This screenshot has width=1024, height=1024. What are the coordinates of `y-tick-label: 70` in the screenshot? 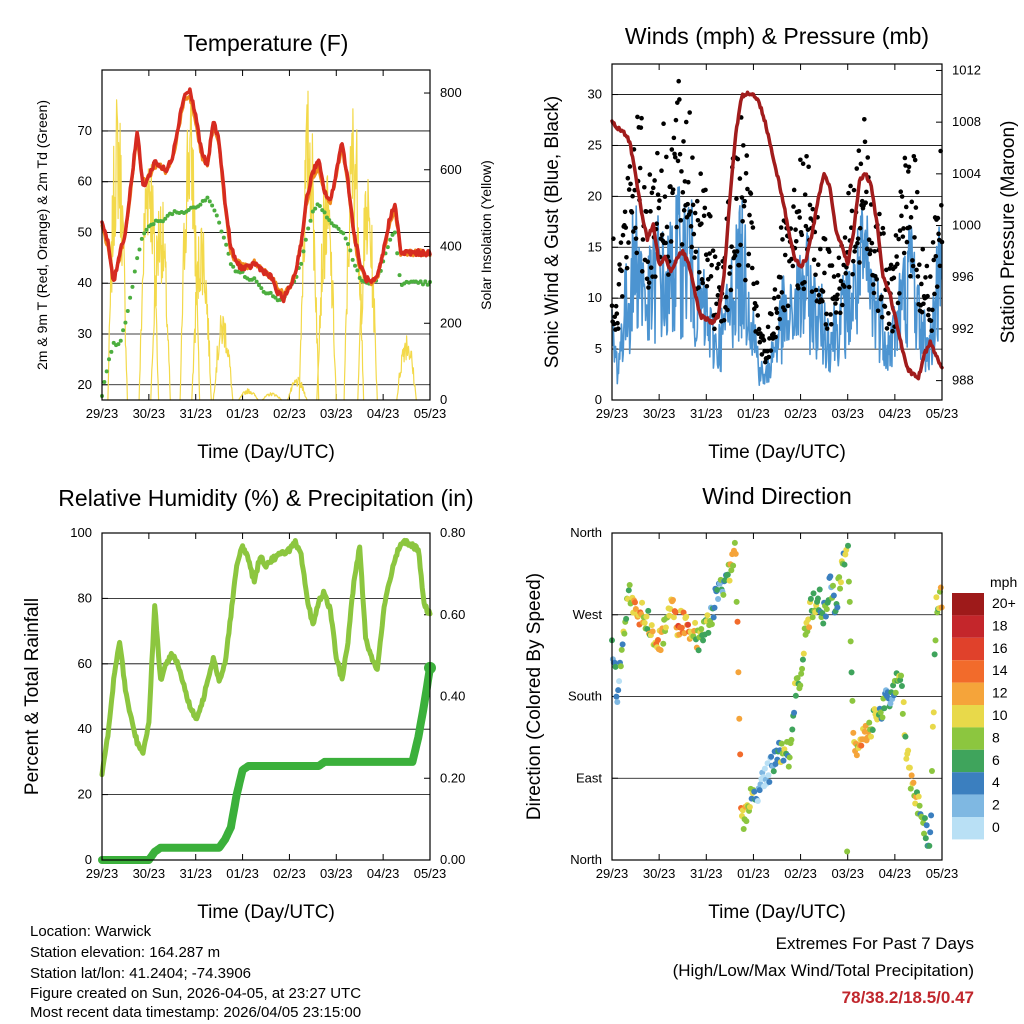 It's located at (85, 130).